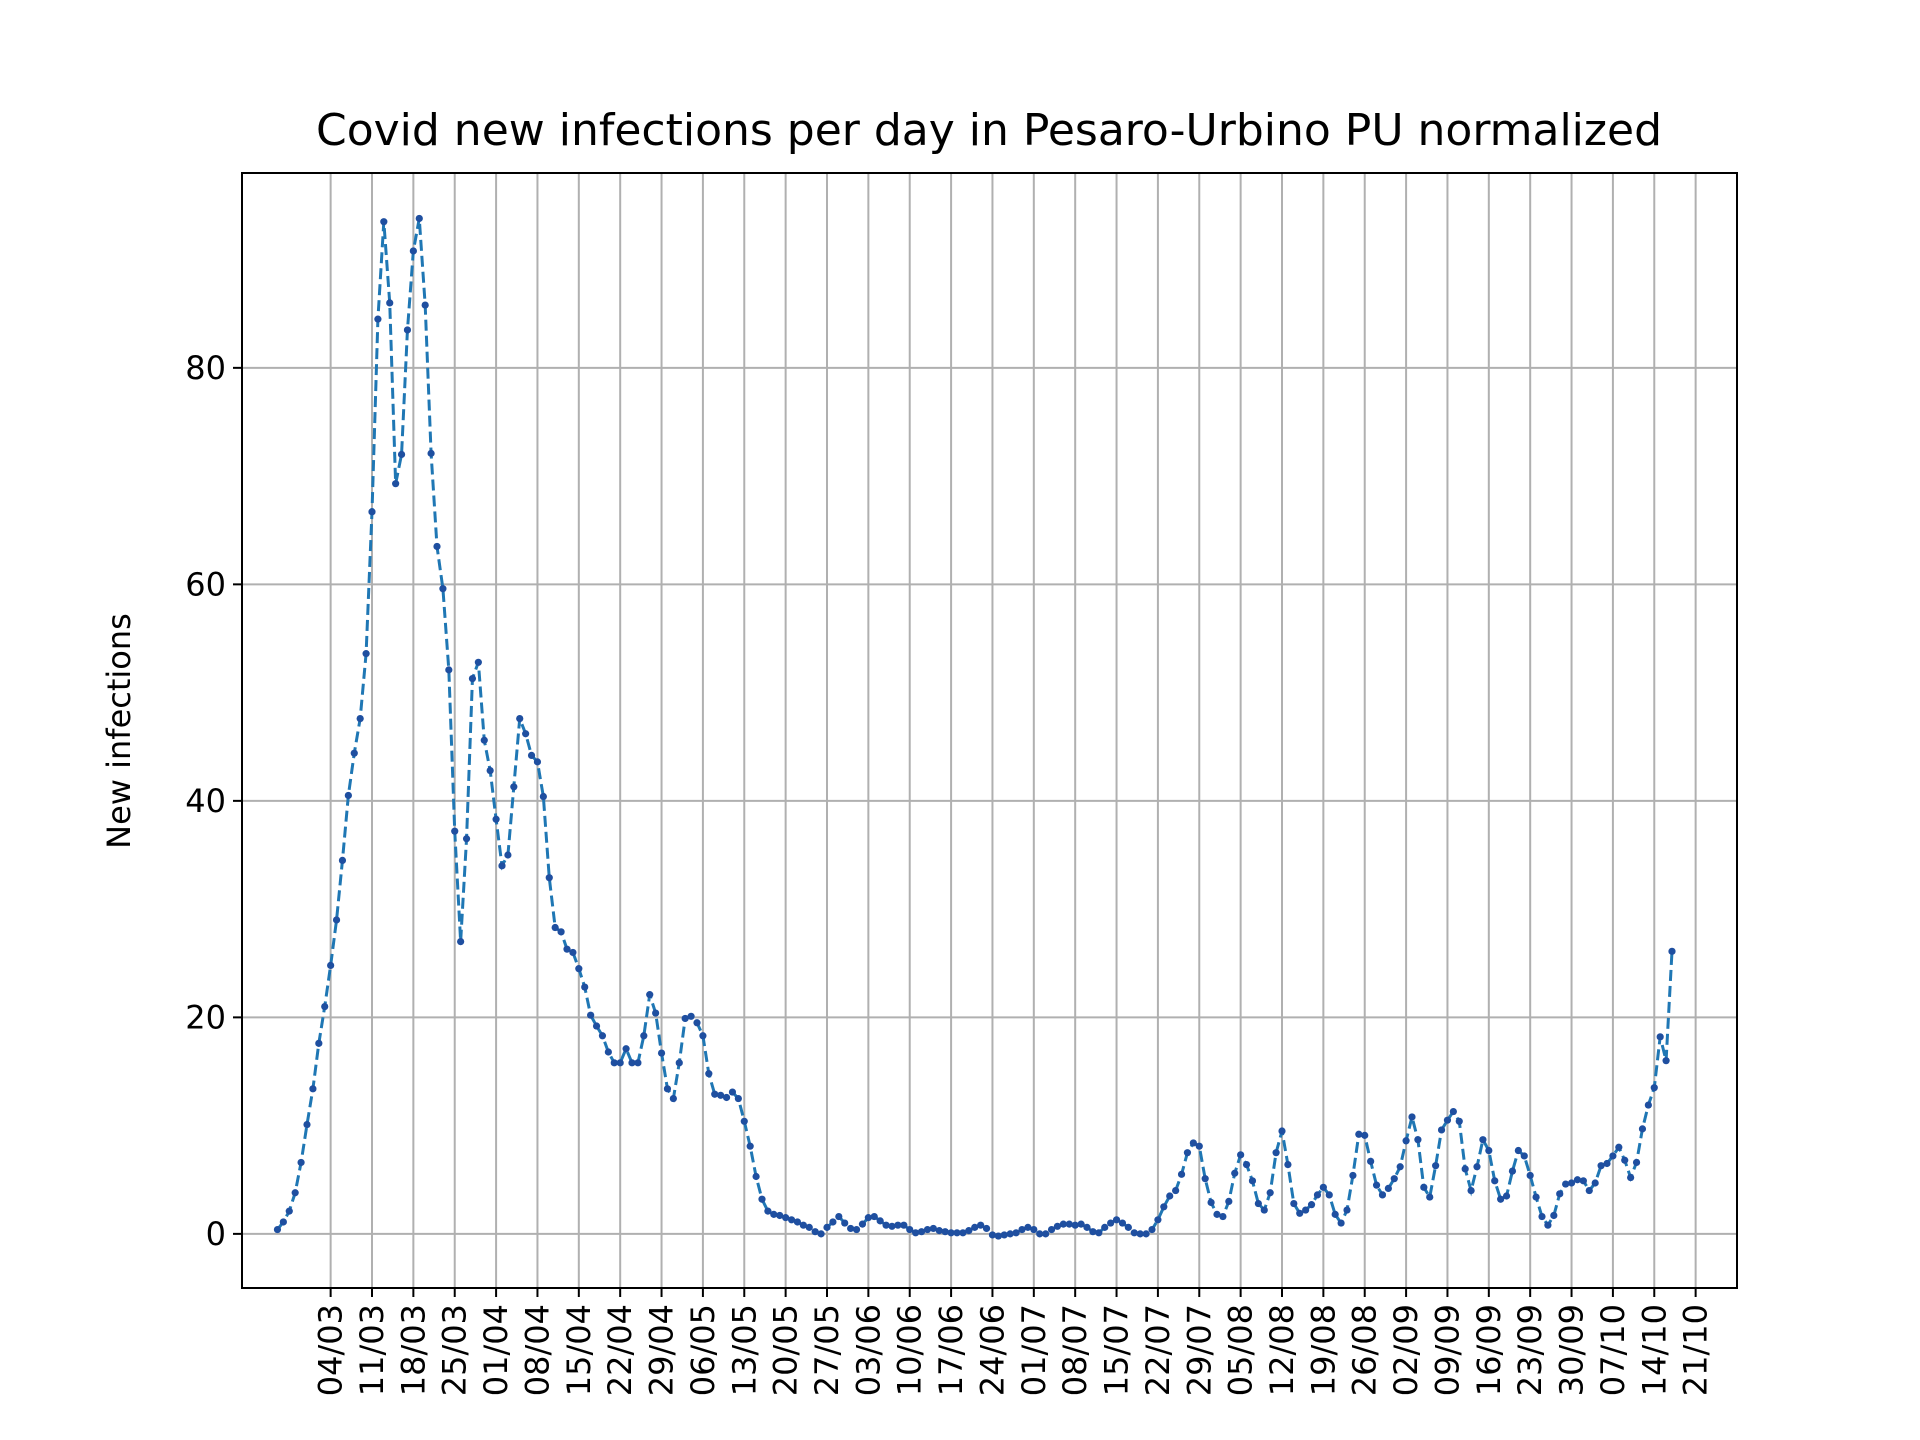  I want to click on y-axis: 0 20 40 60 80, so click(213, 801).